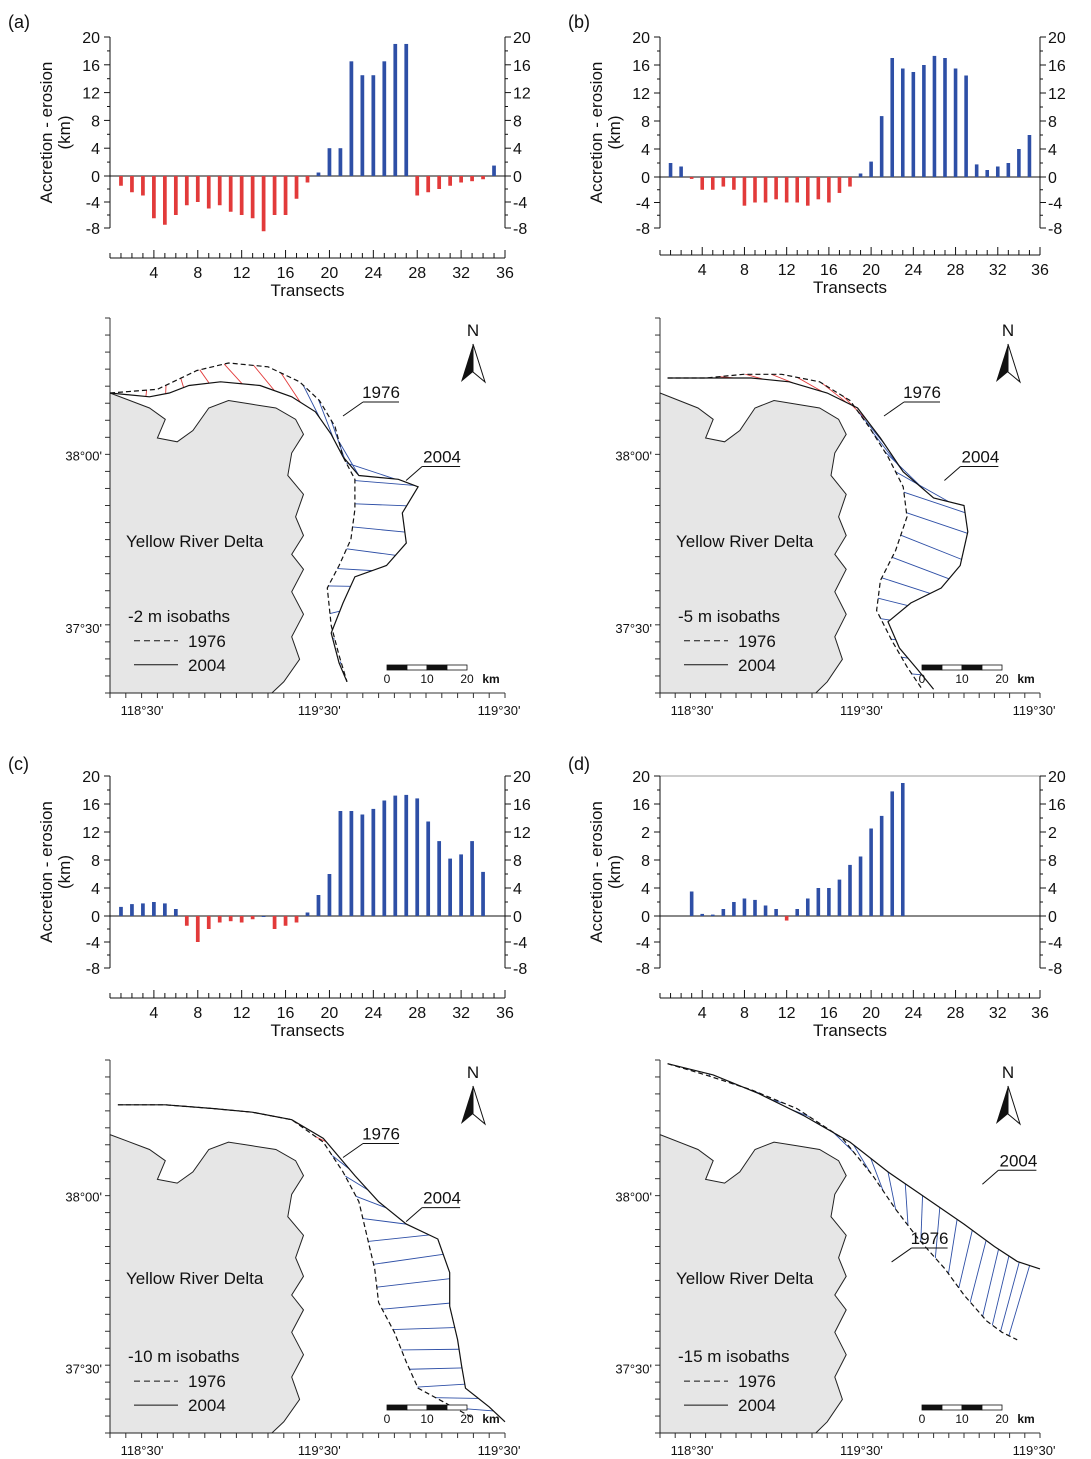 The width and height of the screenshot is (1091, 1459). I want to click on scale-label: 10, so click(962, 679).